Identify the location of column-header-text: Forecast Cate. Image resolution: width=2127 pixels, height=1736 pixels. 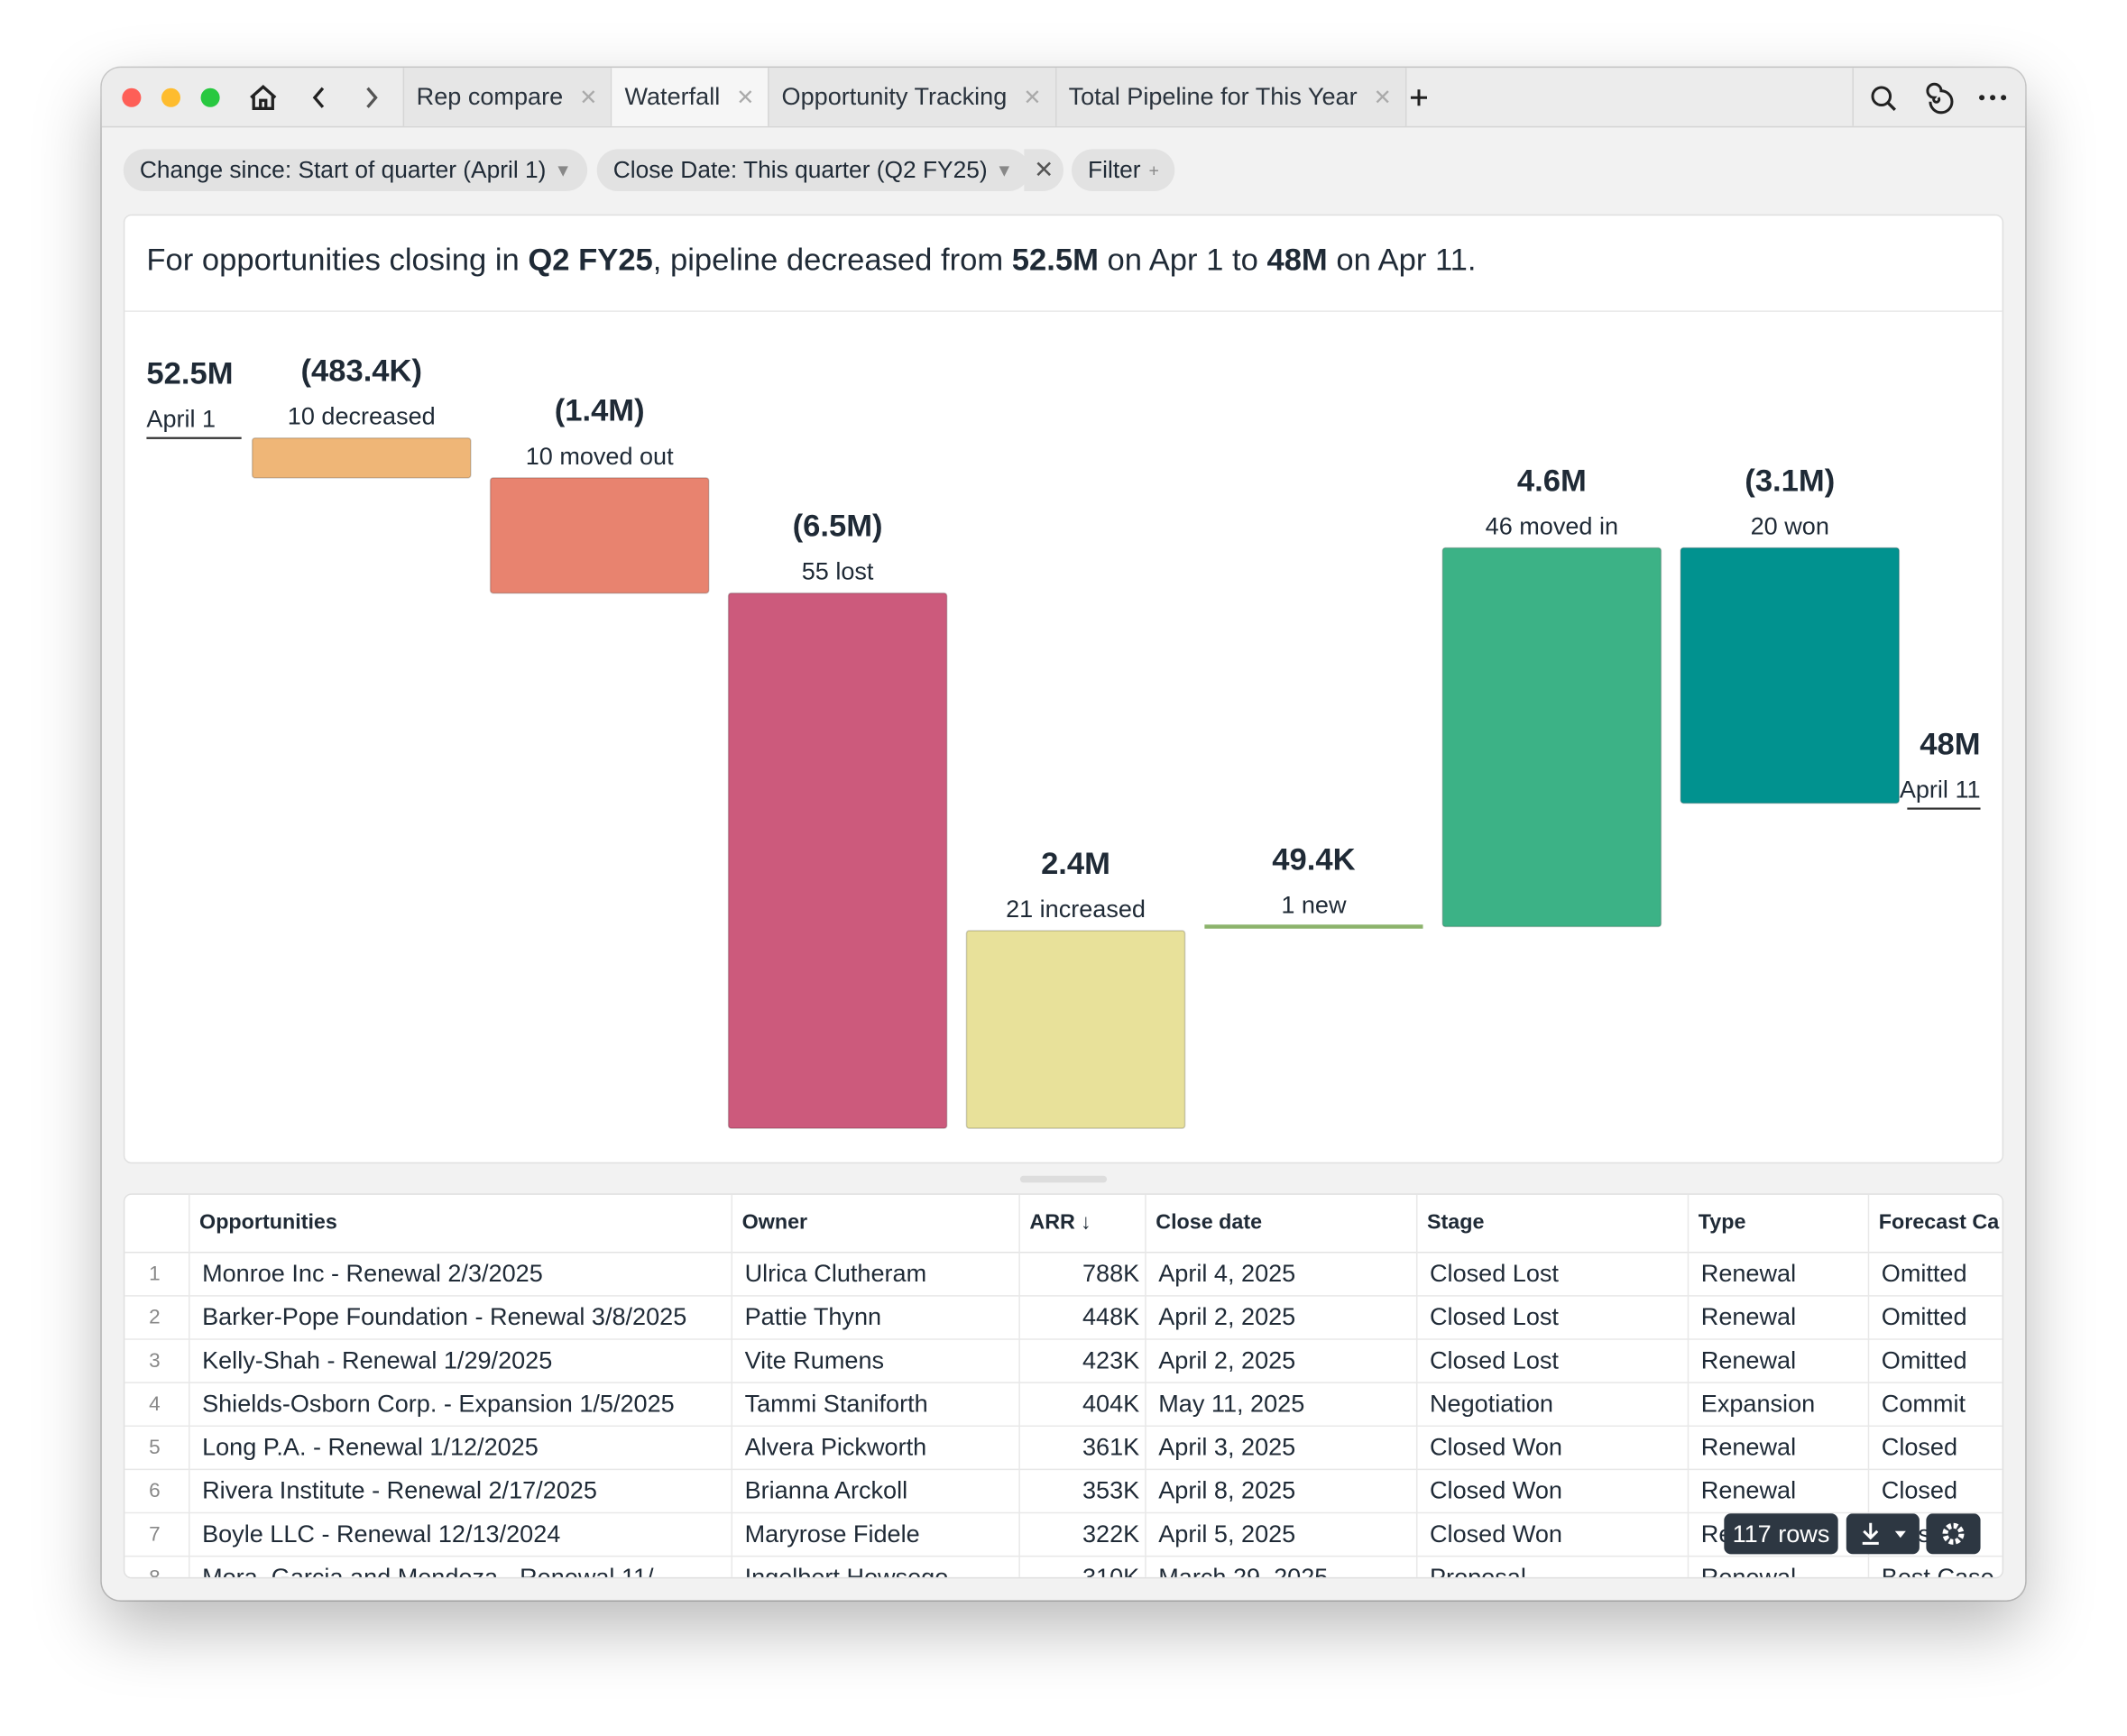
(1939, 1222).